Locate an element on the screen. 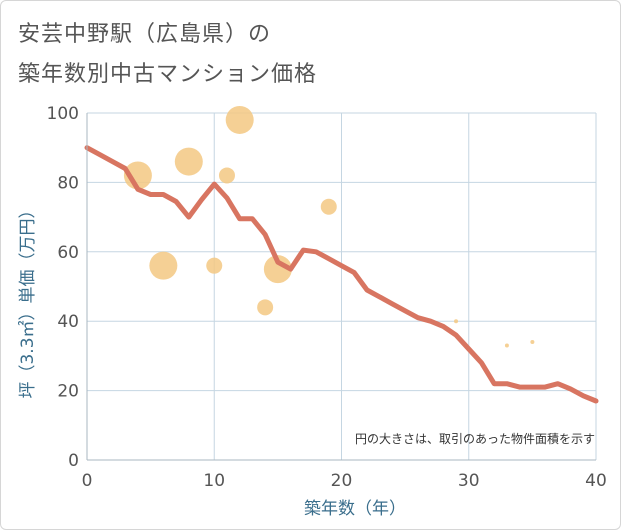 The image size is (621, 530). x-tick-label-3: 30 is located at coordinates (469, 481).